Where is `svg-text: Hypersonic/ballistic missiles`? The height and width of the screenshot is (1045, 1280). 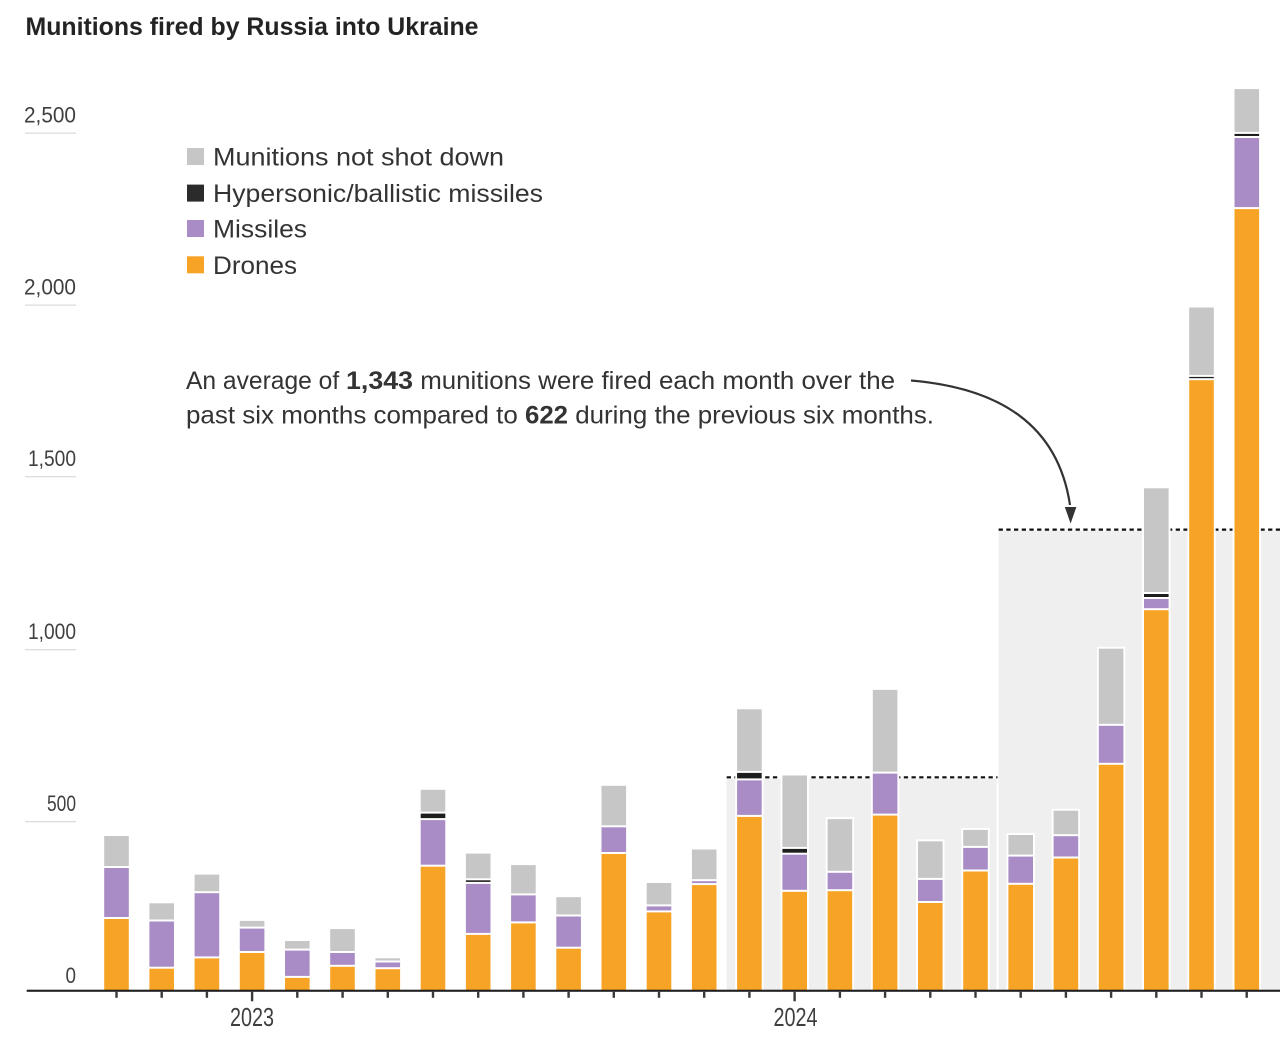
svg-text: Hypersonic/ballistic missiles is located at coordinates (378, 194).